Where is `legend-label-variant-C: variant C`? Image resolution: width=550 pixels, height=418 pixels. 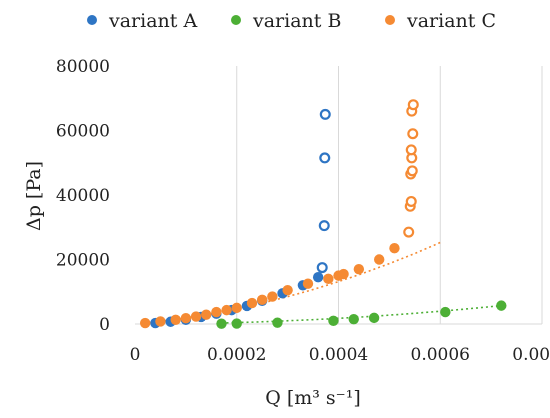
legend-label-variant-C: variant C is located at coordinates (451, 21).